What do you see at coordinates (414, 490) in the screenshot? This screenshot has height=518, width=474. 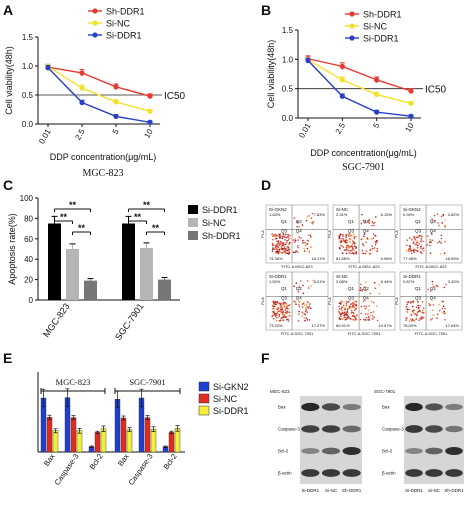 I see `blot-lane-label: Si-DDR1` at bounding box center [414, 490].